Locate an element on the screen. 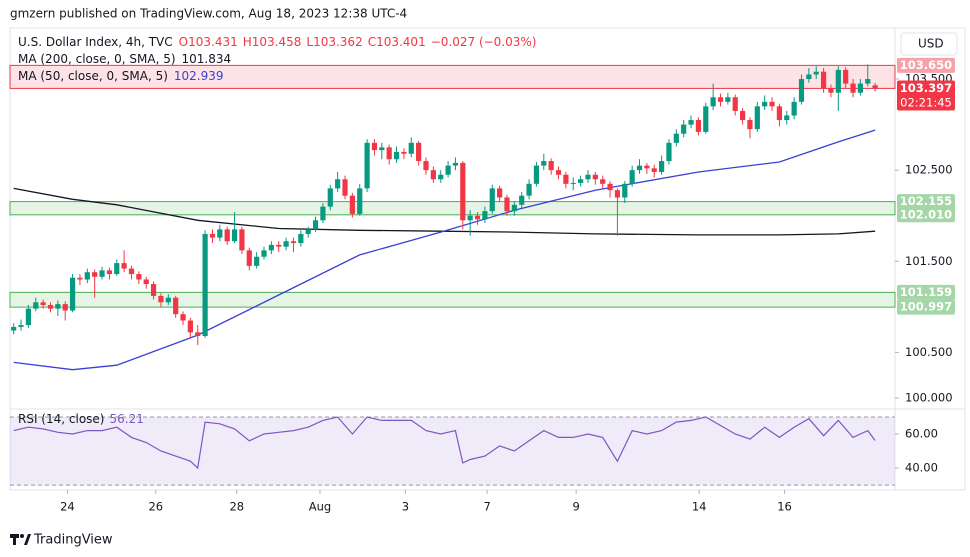 The height and width of the screenshot is (557, 970). ohlc-value: H103.458 is located at coordinates (272, 42).